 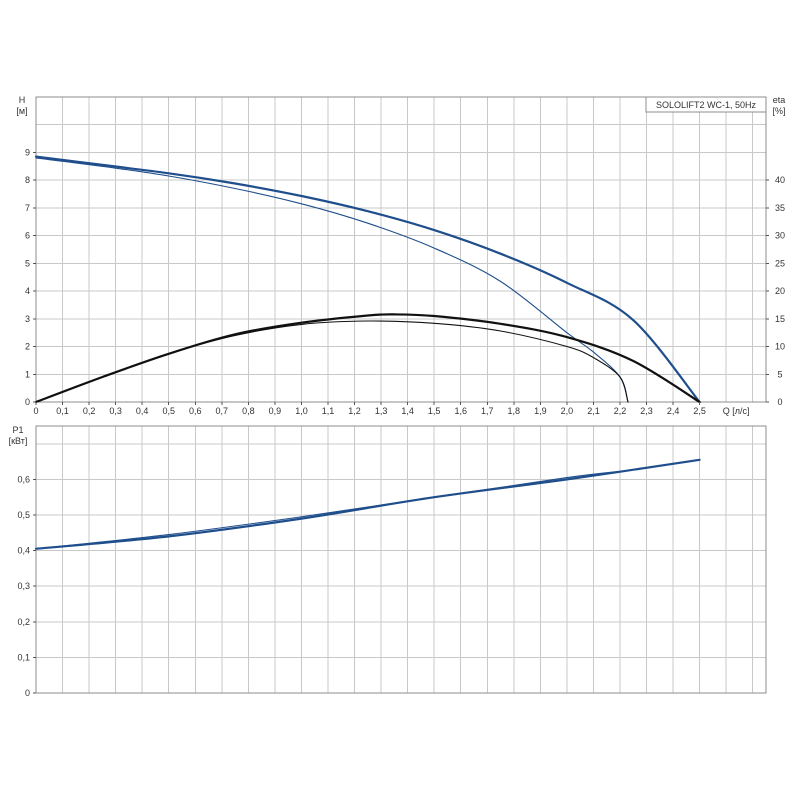 What do you see at coordinates (460, 411) in the screenshot?
I see `x-tick-label: 1,6` at bounding box center [460, 411].